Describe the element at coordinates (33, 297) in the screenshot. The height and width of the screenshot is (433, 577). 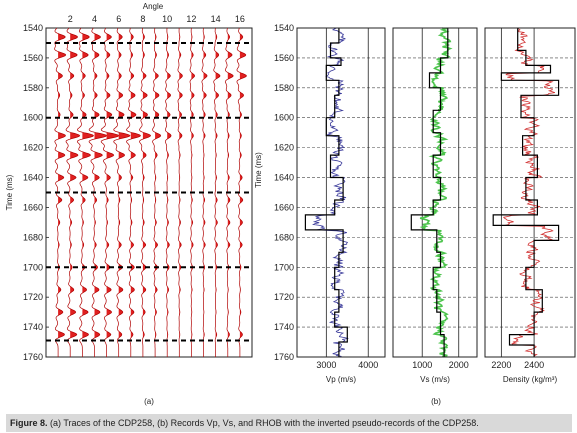
I see `panel-a-y-tick-label: 1720` at that location.